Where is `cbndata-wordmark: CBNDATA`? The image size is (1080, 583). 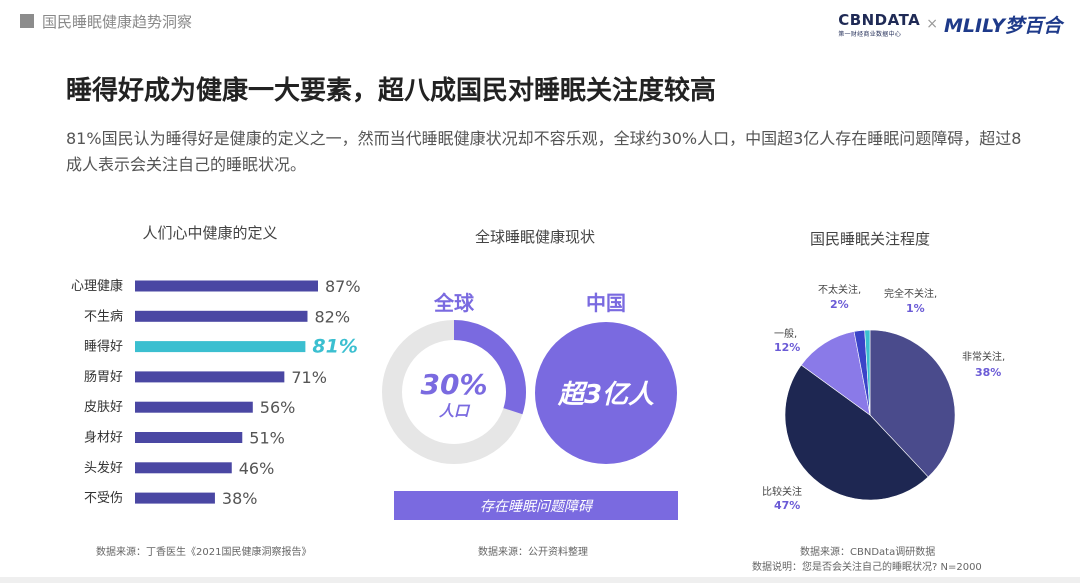 cbndata-wordmark: CBNDATA is located at coordinates (879, 20).